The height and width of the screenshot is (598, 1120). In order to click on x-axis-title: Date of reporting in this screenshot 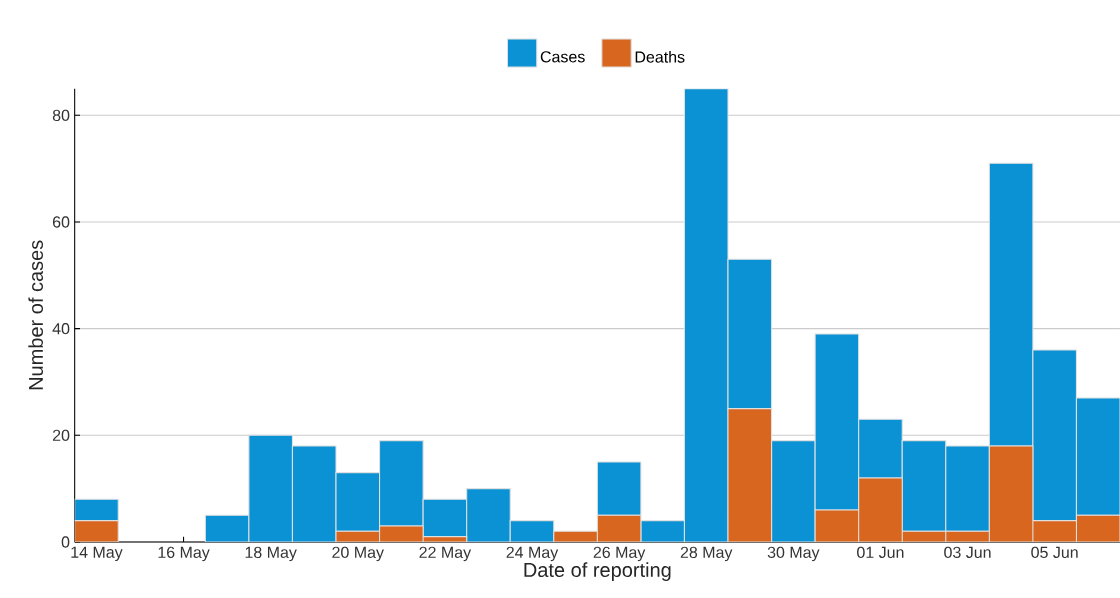, I will do `click(597, 571)`.